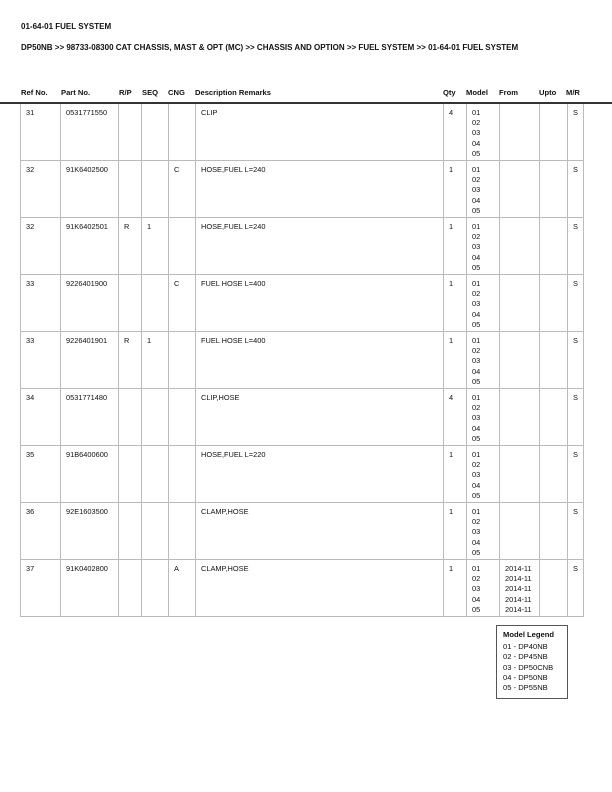 This screenshot has height=792, width=612. I want to click on cell-part: 91B6400600, so click(89, 474).